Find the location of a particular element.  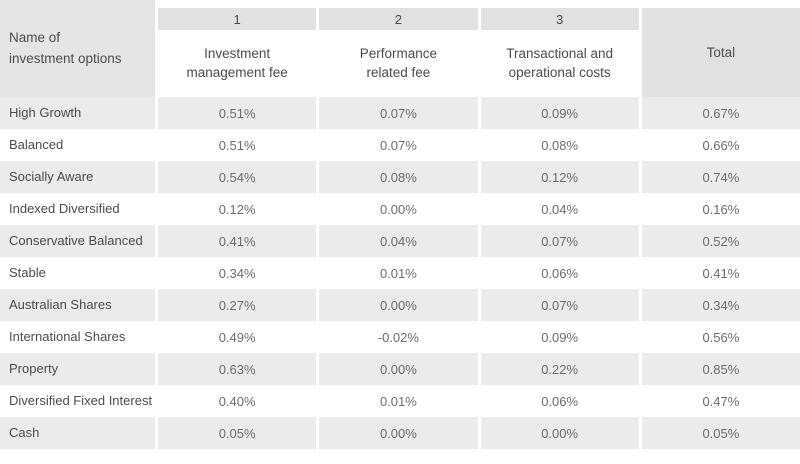

table-row: Socially Aware 0.54% 0.08% 0.12% 0.74% is located at coordinates (400, 177).